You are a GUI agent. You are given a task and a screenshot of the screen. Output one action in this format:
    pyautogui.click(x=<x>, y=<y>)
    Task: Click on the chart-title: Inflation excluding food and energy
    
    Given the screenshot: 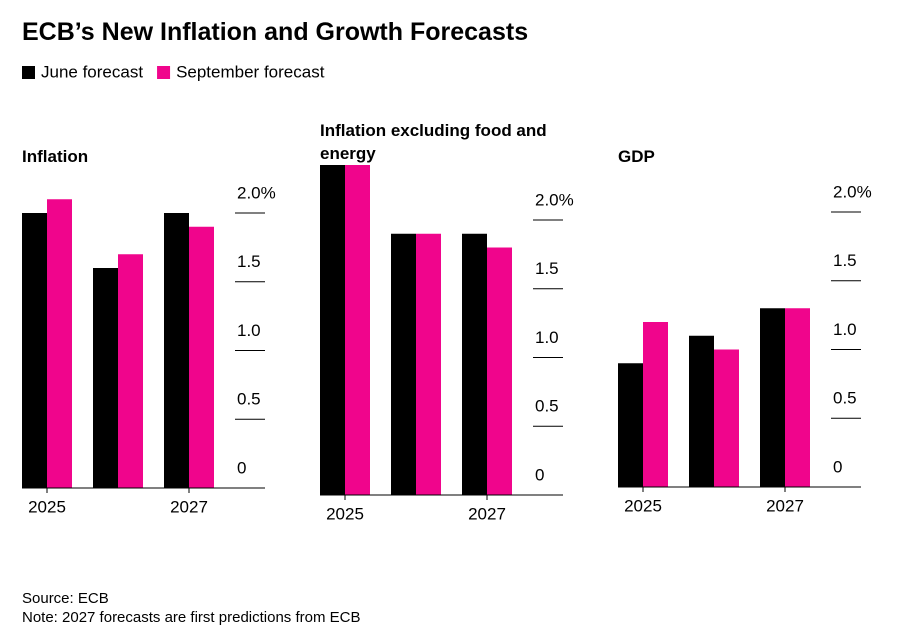 What is the action you would take?
    pyautogui.click(x=433, y=142)
    